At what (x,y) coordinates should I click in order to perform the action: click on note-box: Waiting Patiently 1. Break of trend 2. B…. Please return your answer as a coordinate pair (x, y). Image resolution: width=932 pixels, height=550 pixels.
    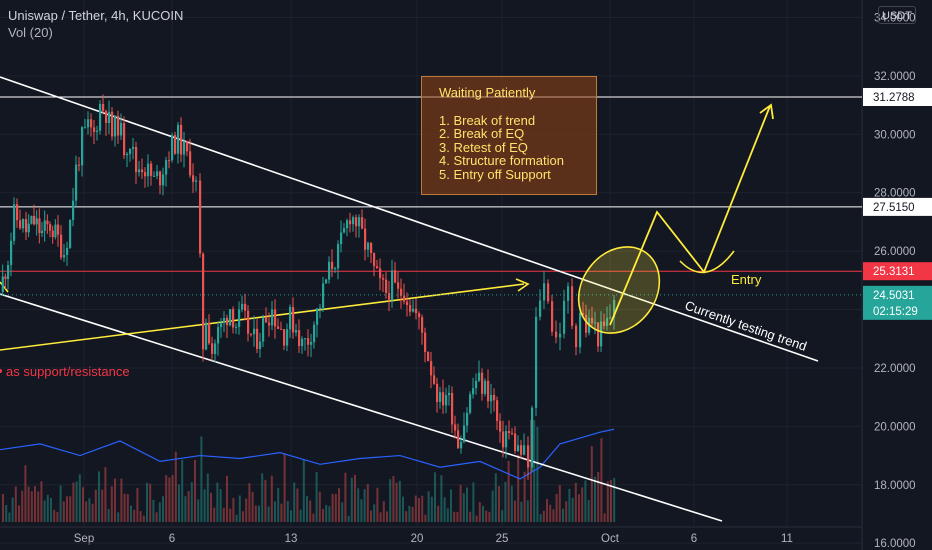
    Looking at the image, I should click on (509, 135).